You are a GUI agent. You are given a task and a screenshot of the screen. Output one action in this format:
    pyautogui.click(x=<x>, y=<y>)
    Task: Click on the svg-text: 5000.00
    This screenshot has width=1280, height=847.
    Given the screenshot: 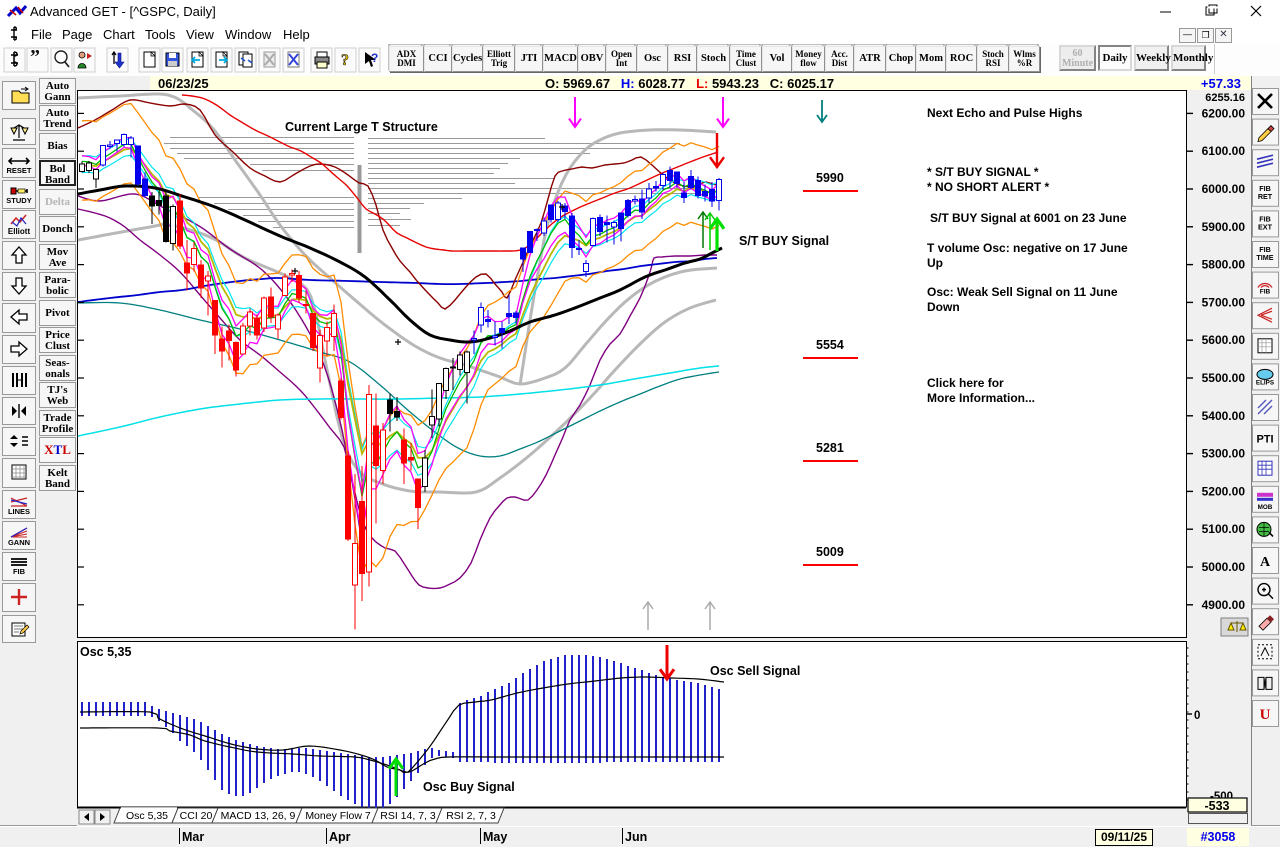 What is the action you would take?
    pyautogui.click(x=1224, y=567)
    